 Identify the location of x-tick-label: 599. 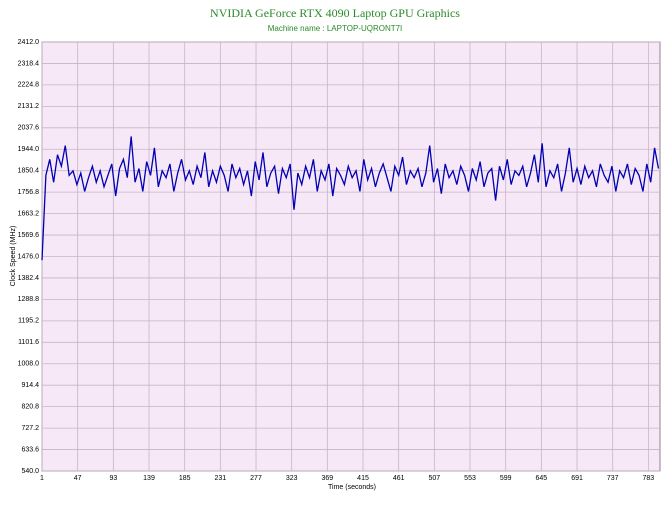
(506, 478).